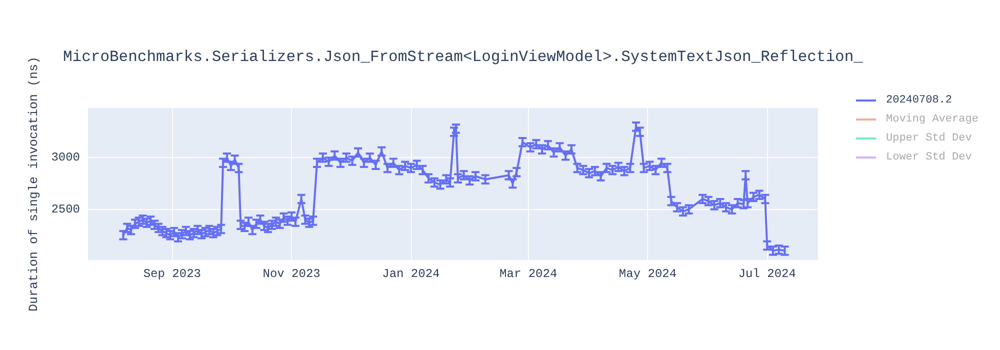 This screenshot has width=1000, height=350. I want to click on x-tick-label: Jan 2024, so click(411, 274).